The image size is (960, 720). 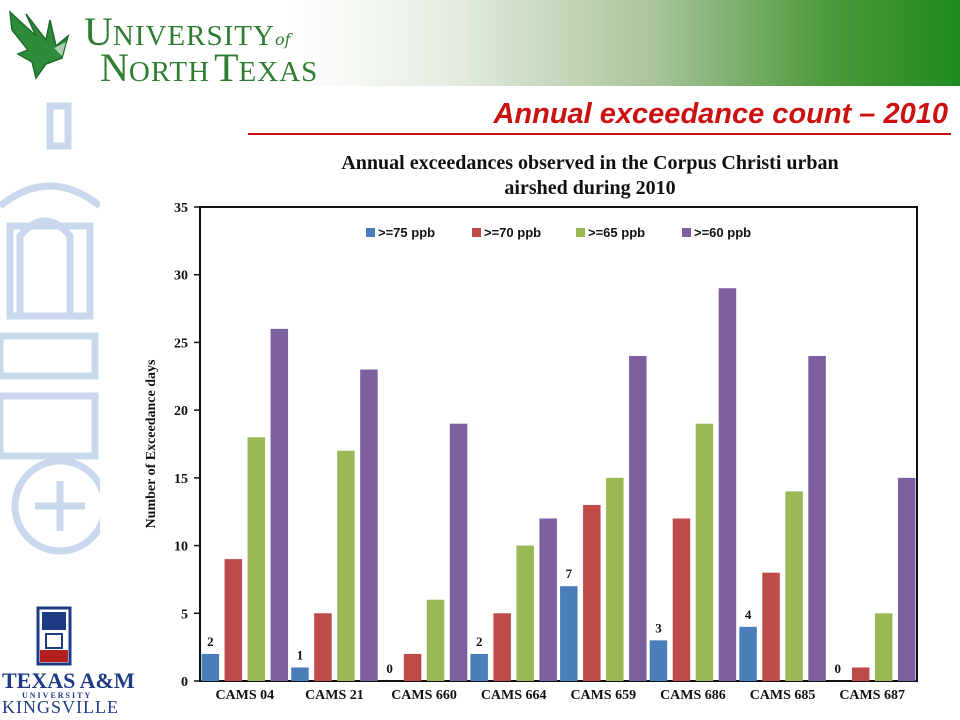 I want to click on x-tick-label: CAMS 685, so click(x=783, y=695).